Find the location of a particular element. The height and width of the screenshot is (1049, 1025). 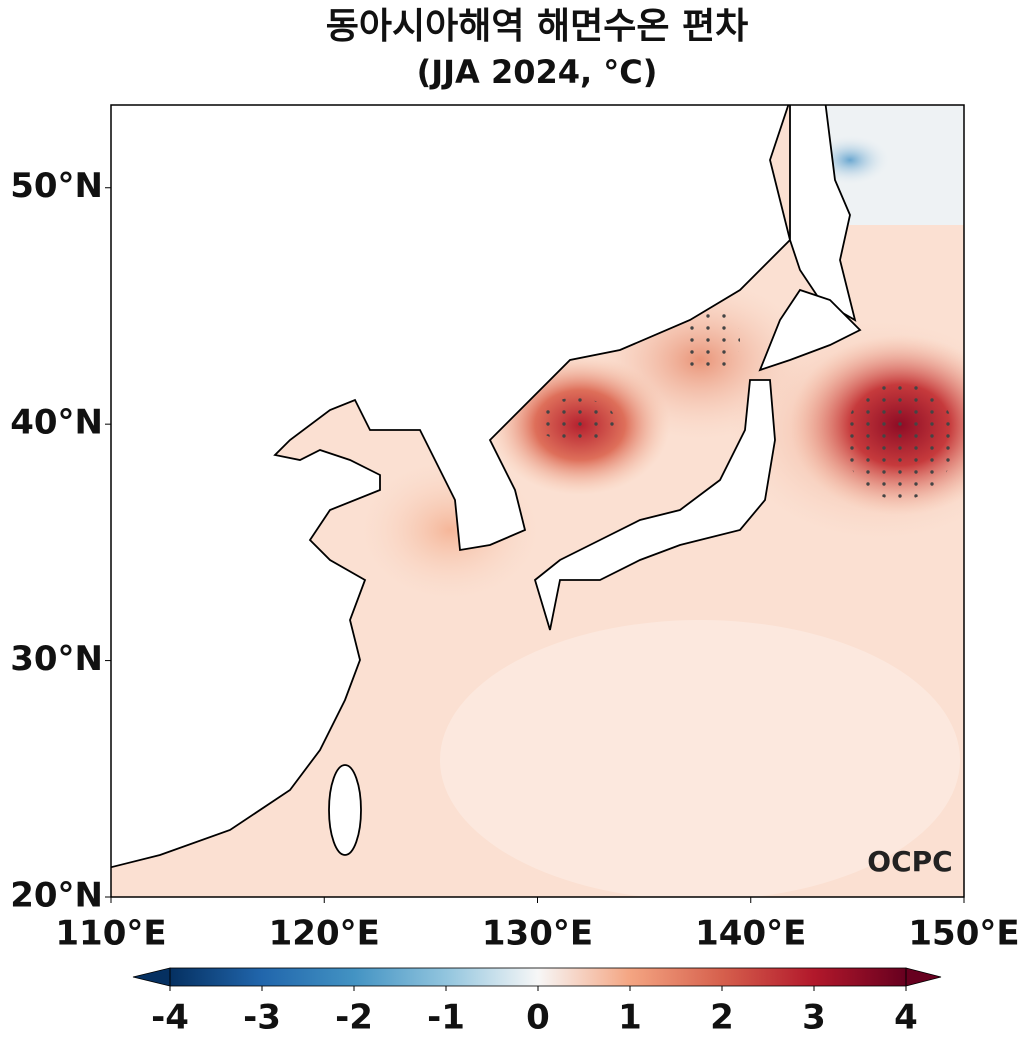

colorbar-tick-label: 1 is located at coordinates (630, 1018).